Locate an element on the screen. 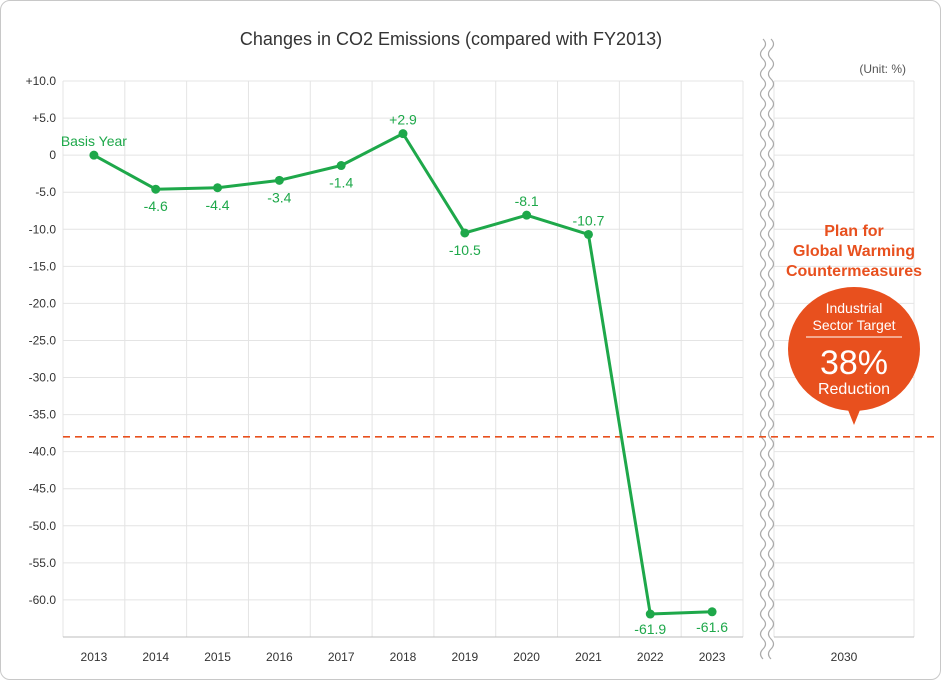 The width and height of the screenshot is (941, 680). y-tick-label: -45.0 is located at coordinates (43, 489).